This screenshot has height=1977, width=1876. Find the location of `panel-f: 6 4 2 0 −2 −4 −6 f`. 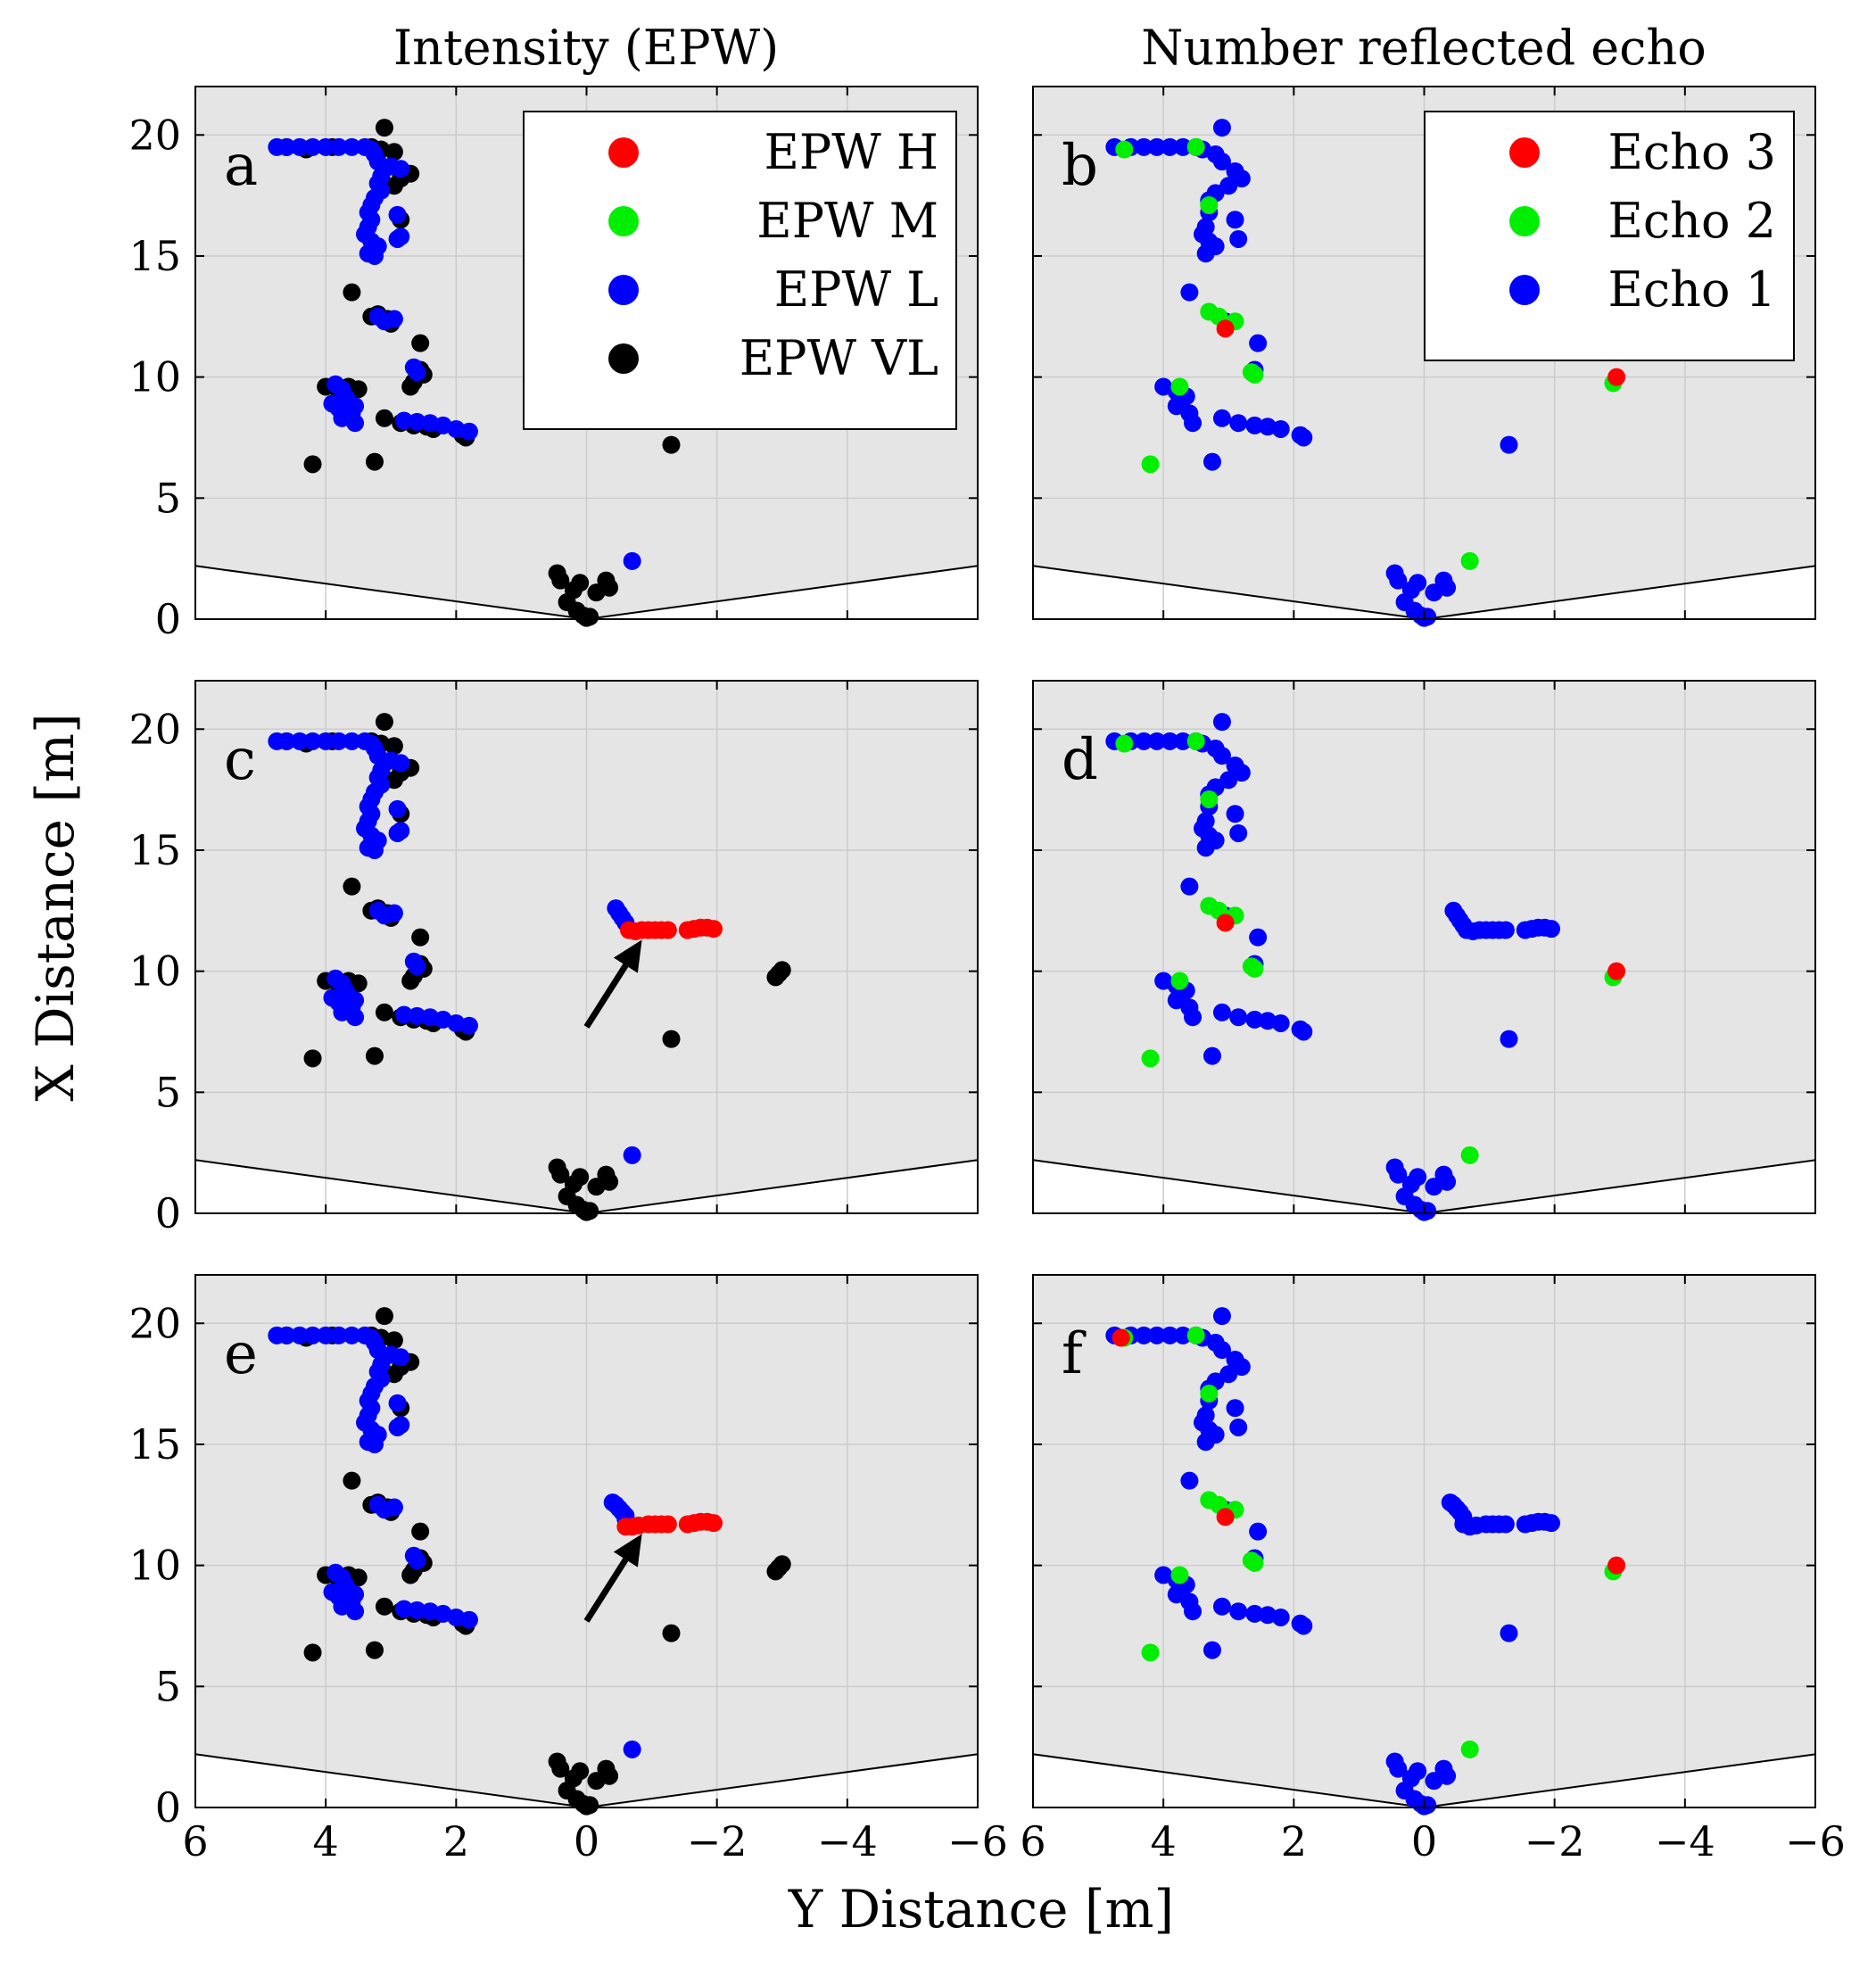

panel-f: 6 4 2 0 −2 −4 −6 f is located at coordinates (1433, 1569).